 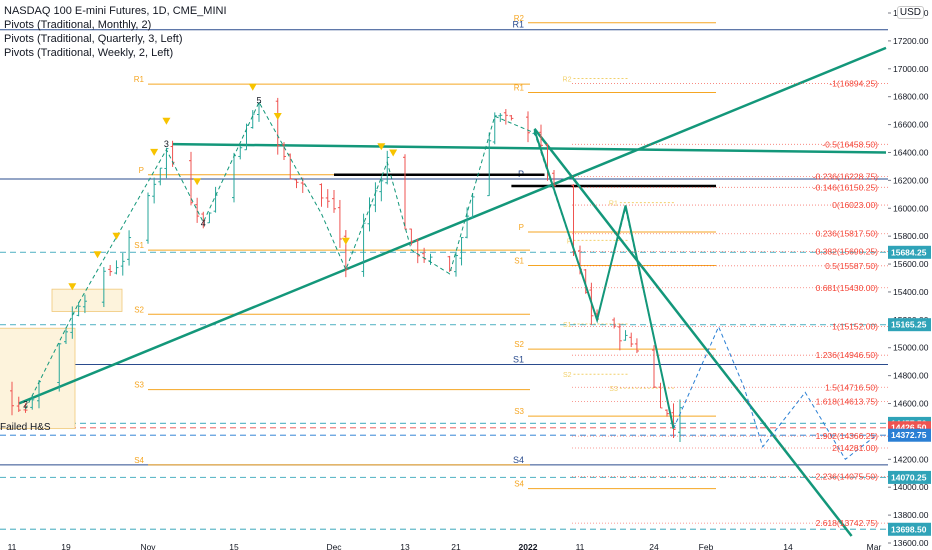 I want to click on x-tick-label: 24, so click(x=654, y=546).